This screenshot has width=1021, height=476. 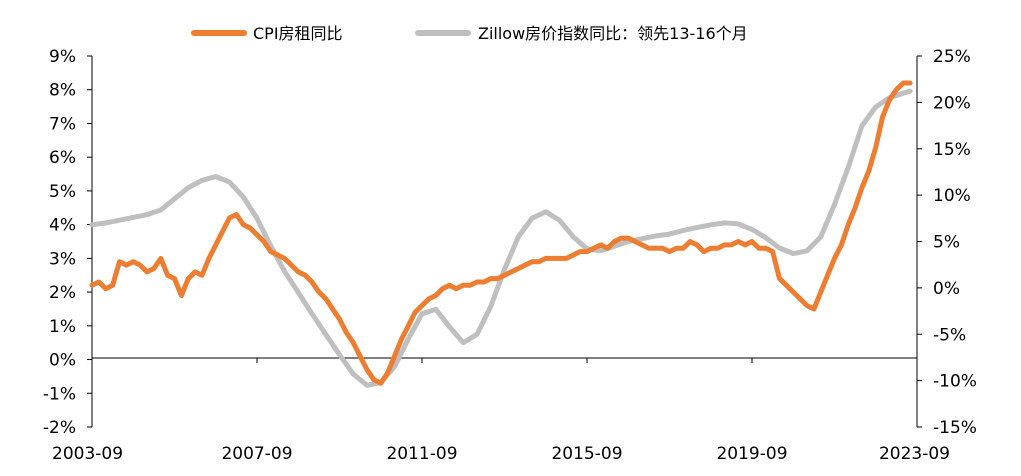 I want to click on right-tick-label: 0%, so click(x=946, y=289).